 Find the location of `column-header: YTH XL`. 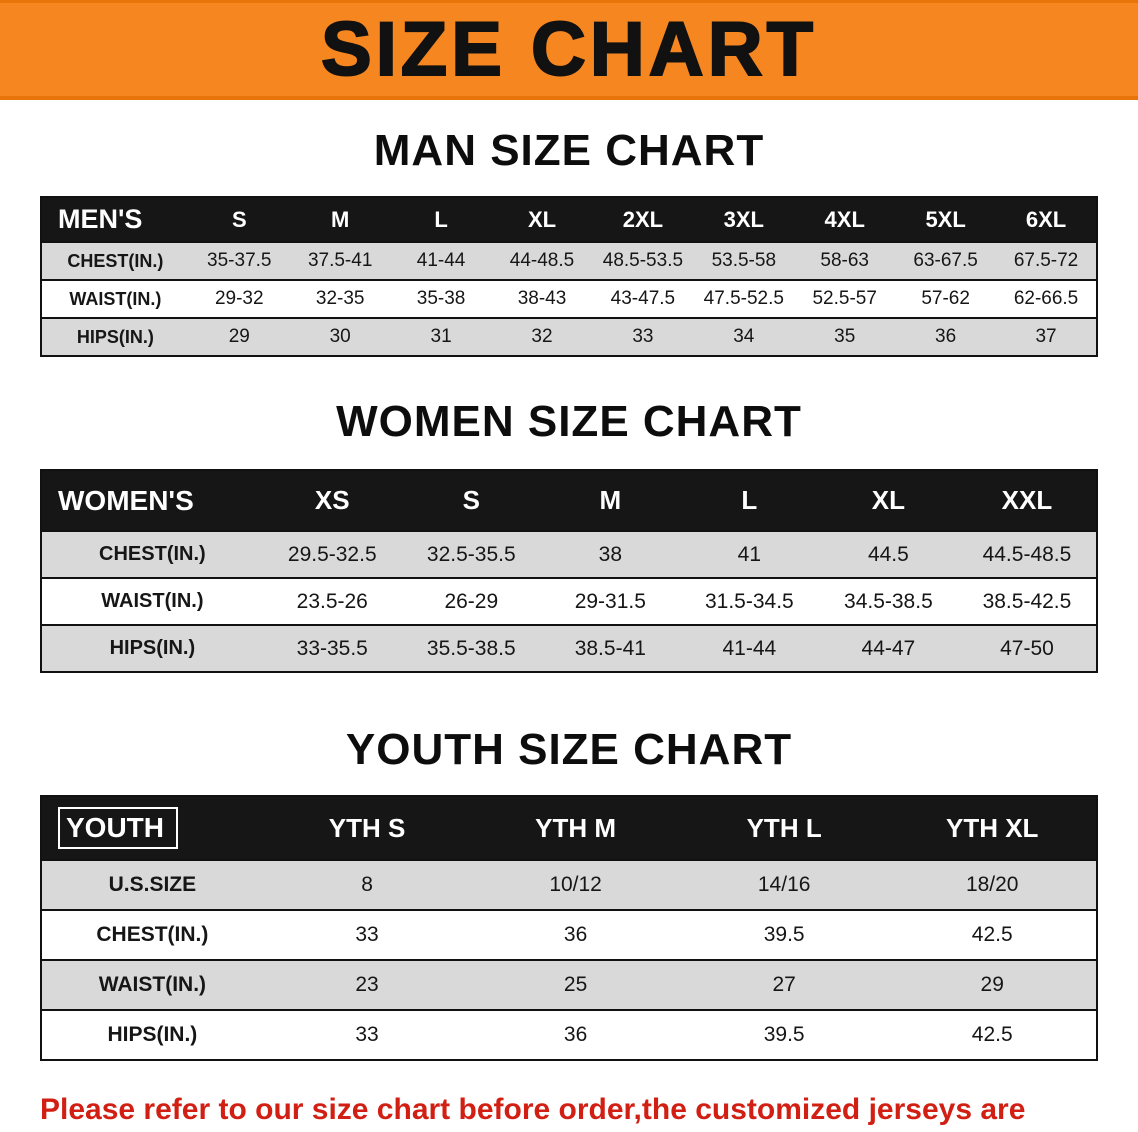

column-header: YTH XL is located at coordinates (992, 828).